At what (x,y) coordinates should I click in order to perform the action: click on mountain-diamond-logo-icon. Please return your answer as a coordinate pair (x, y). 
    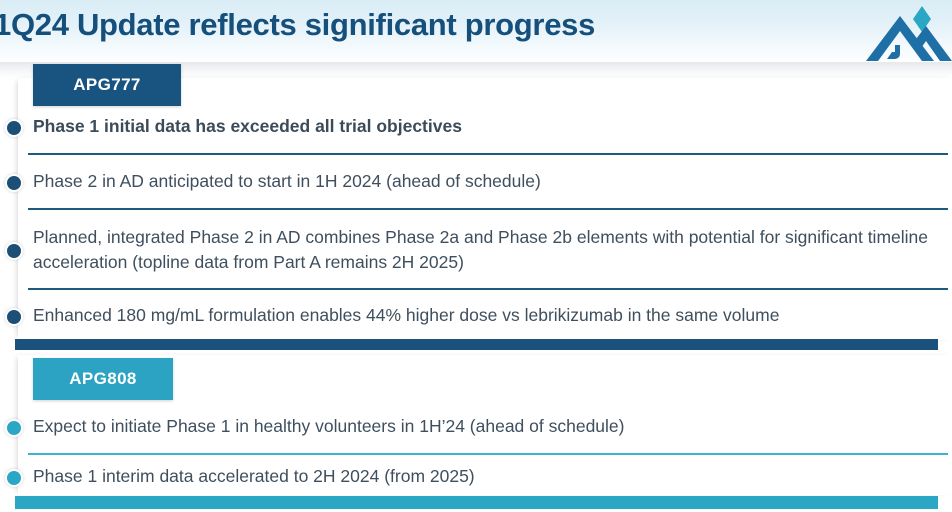
    Looking at the image, I should click on (909, 33).